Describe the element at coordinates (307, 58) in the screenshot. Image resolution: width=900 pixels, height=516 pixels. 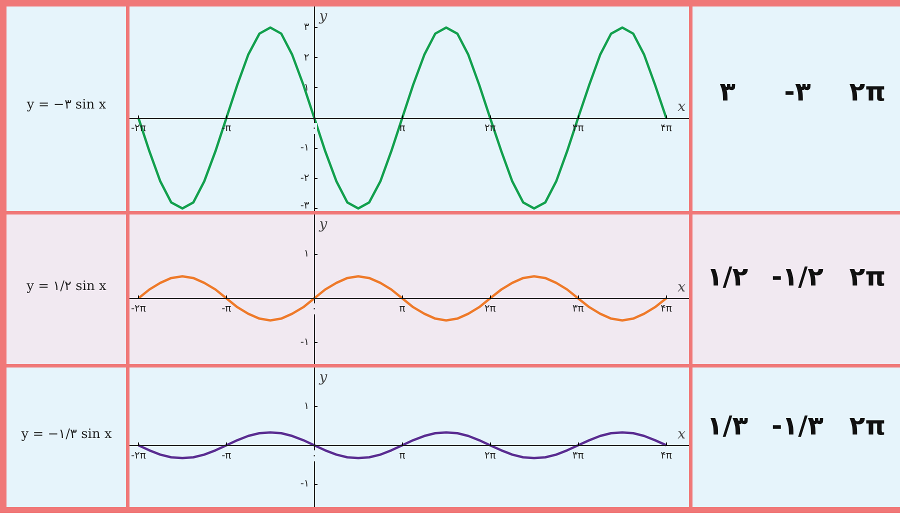
I see `y-tick-label: ۲` at that location.